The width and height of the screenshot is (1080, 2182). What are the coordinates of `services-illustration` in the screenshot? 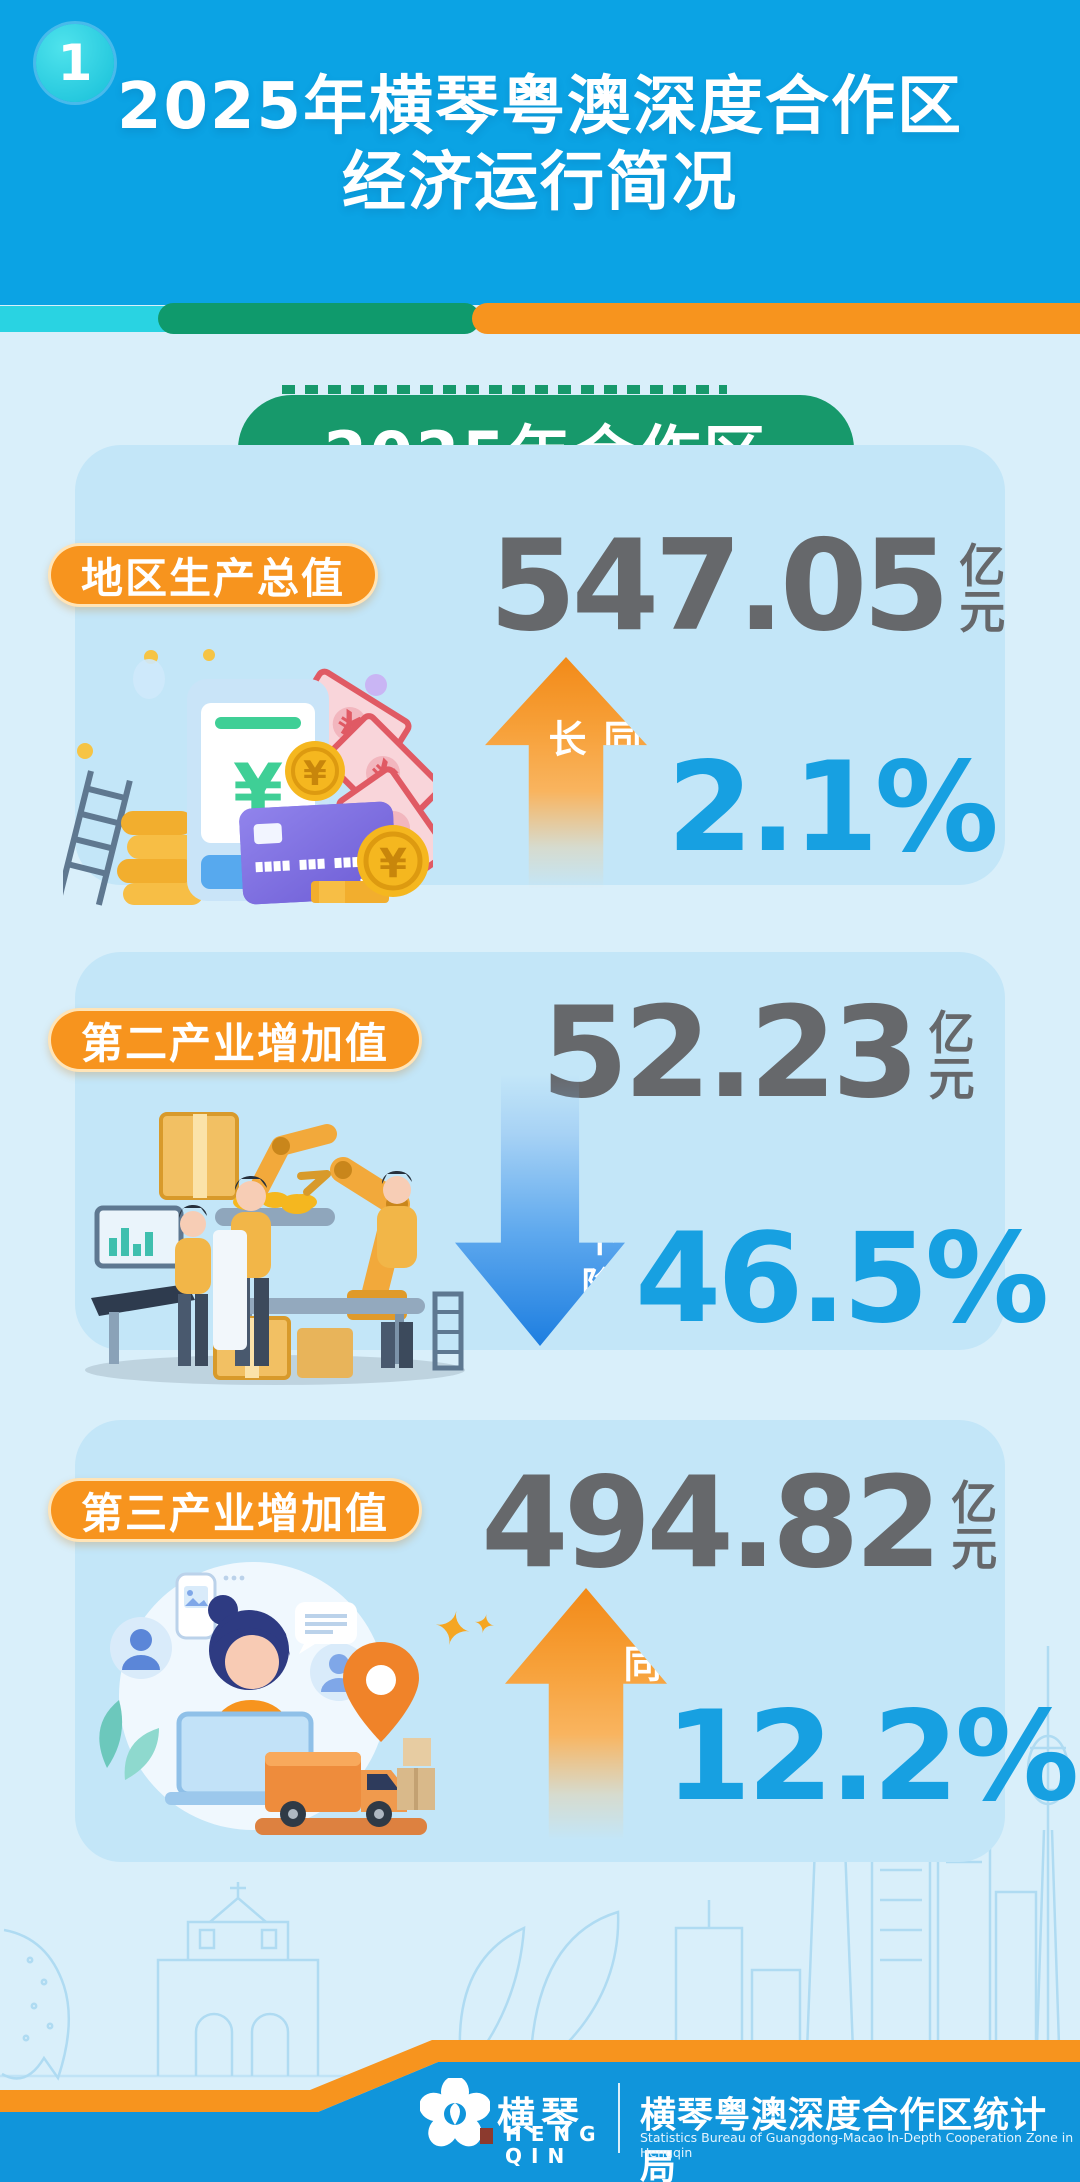 It's located at (267, 1698).